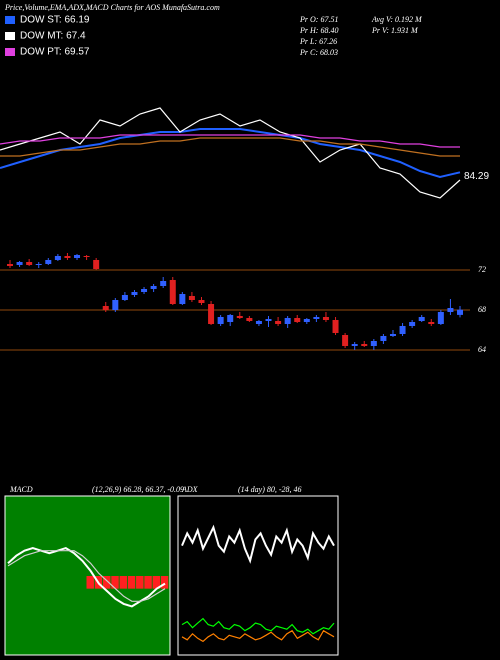  Describe the element at coordinates (53, 36) in the screenshot. I see `legend-label: DOW MT: 67.4` at that location.